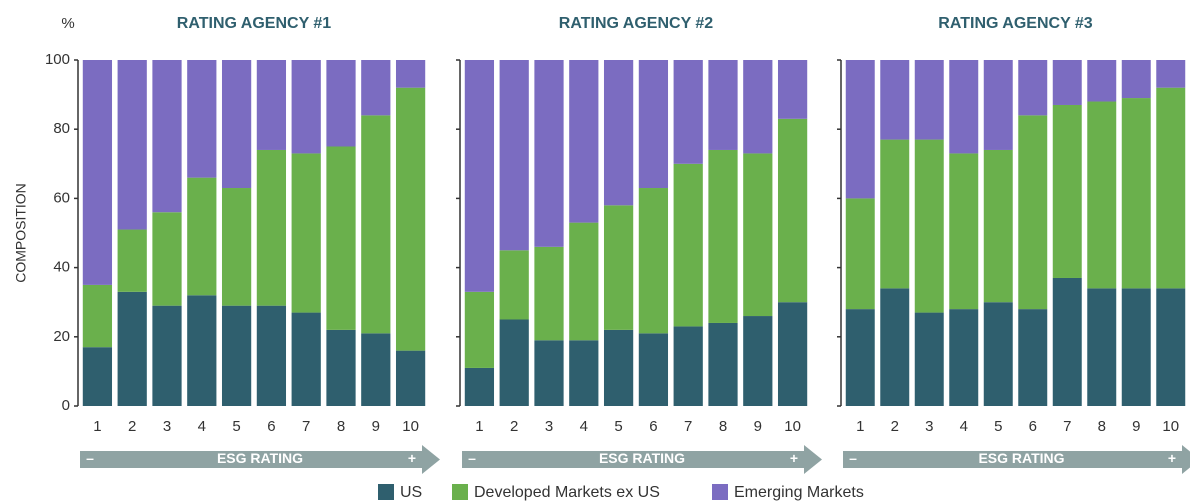  What do you see at coordinates (61, 128) in the screenshot?
I see `y-tick-label: 80` at bounding box center [61, 128].